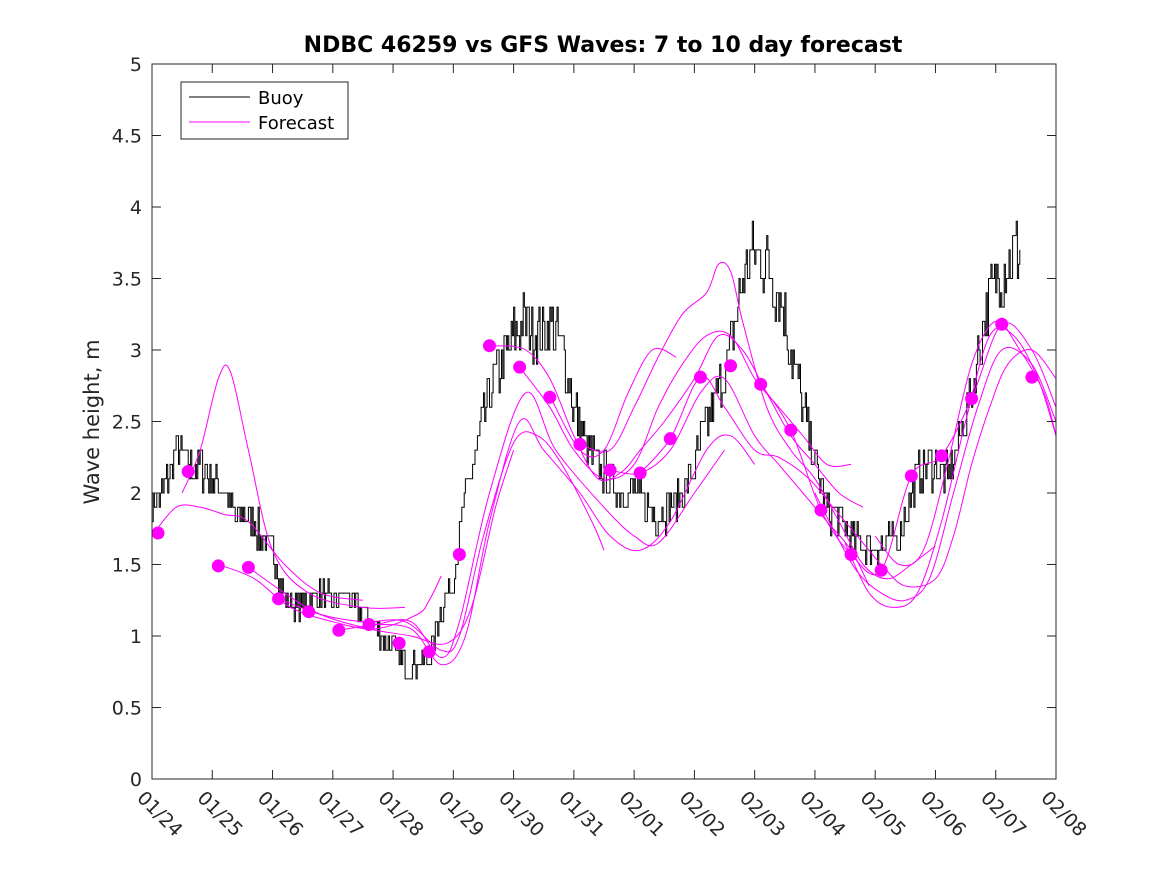  I want to click on y-tick-label: 5, so click(136, 65).